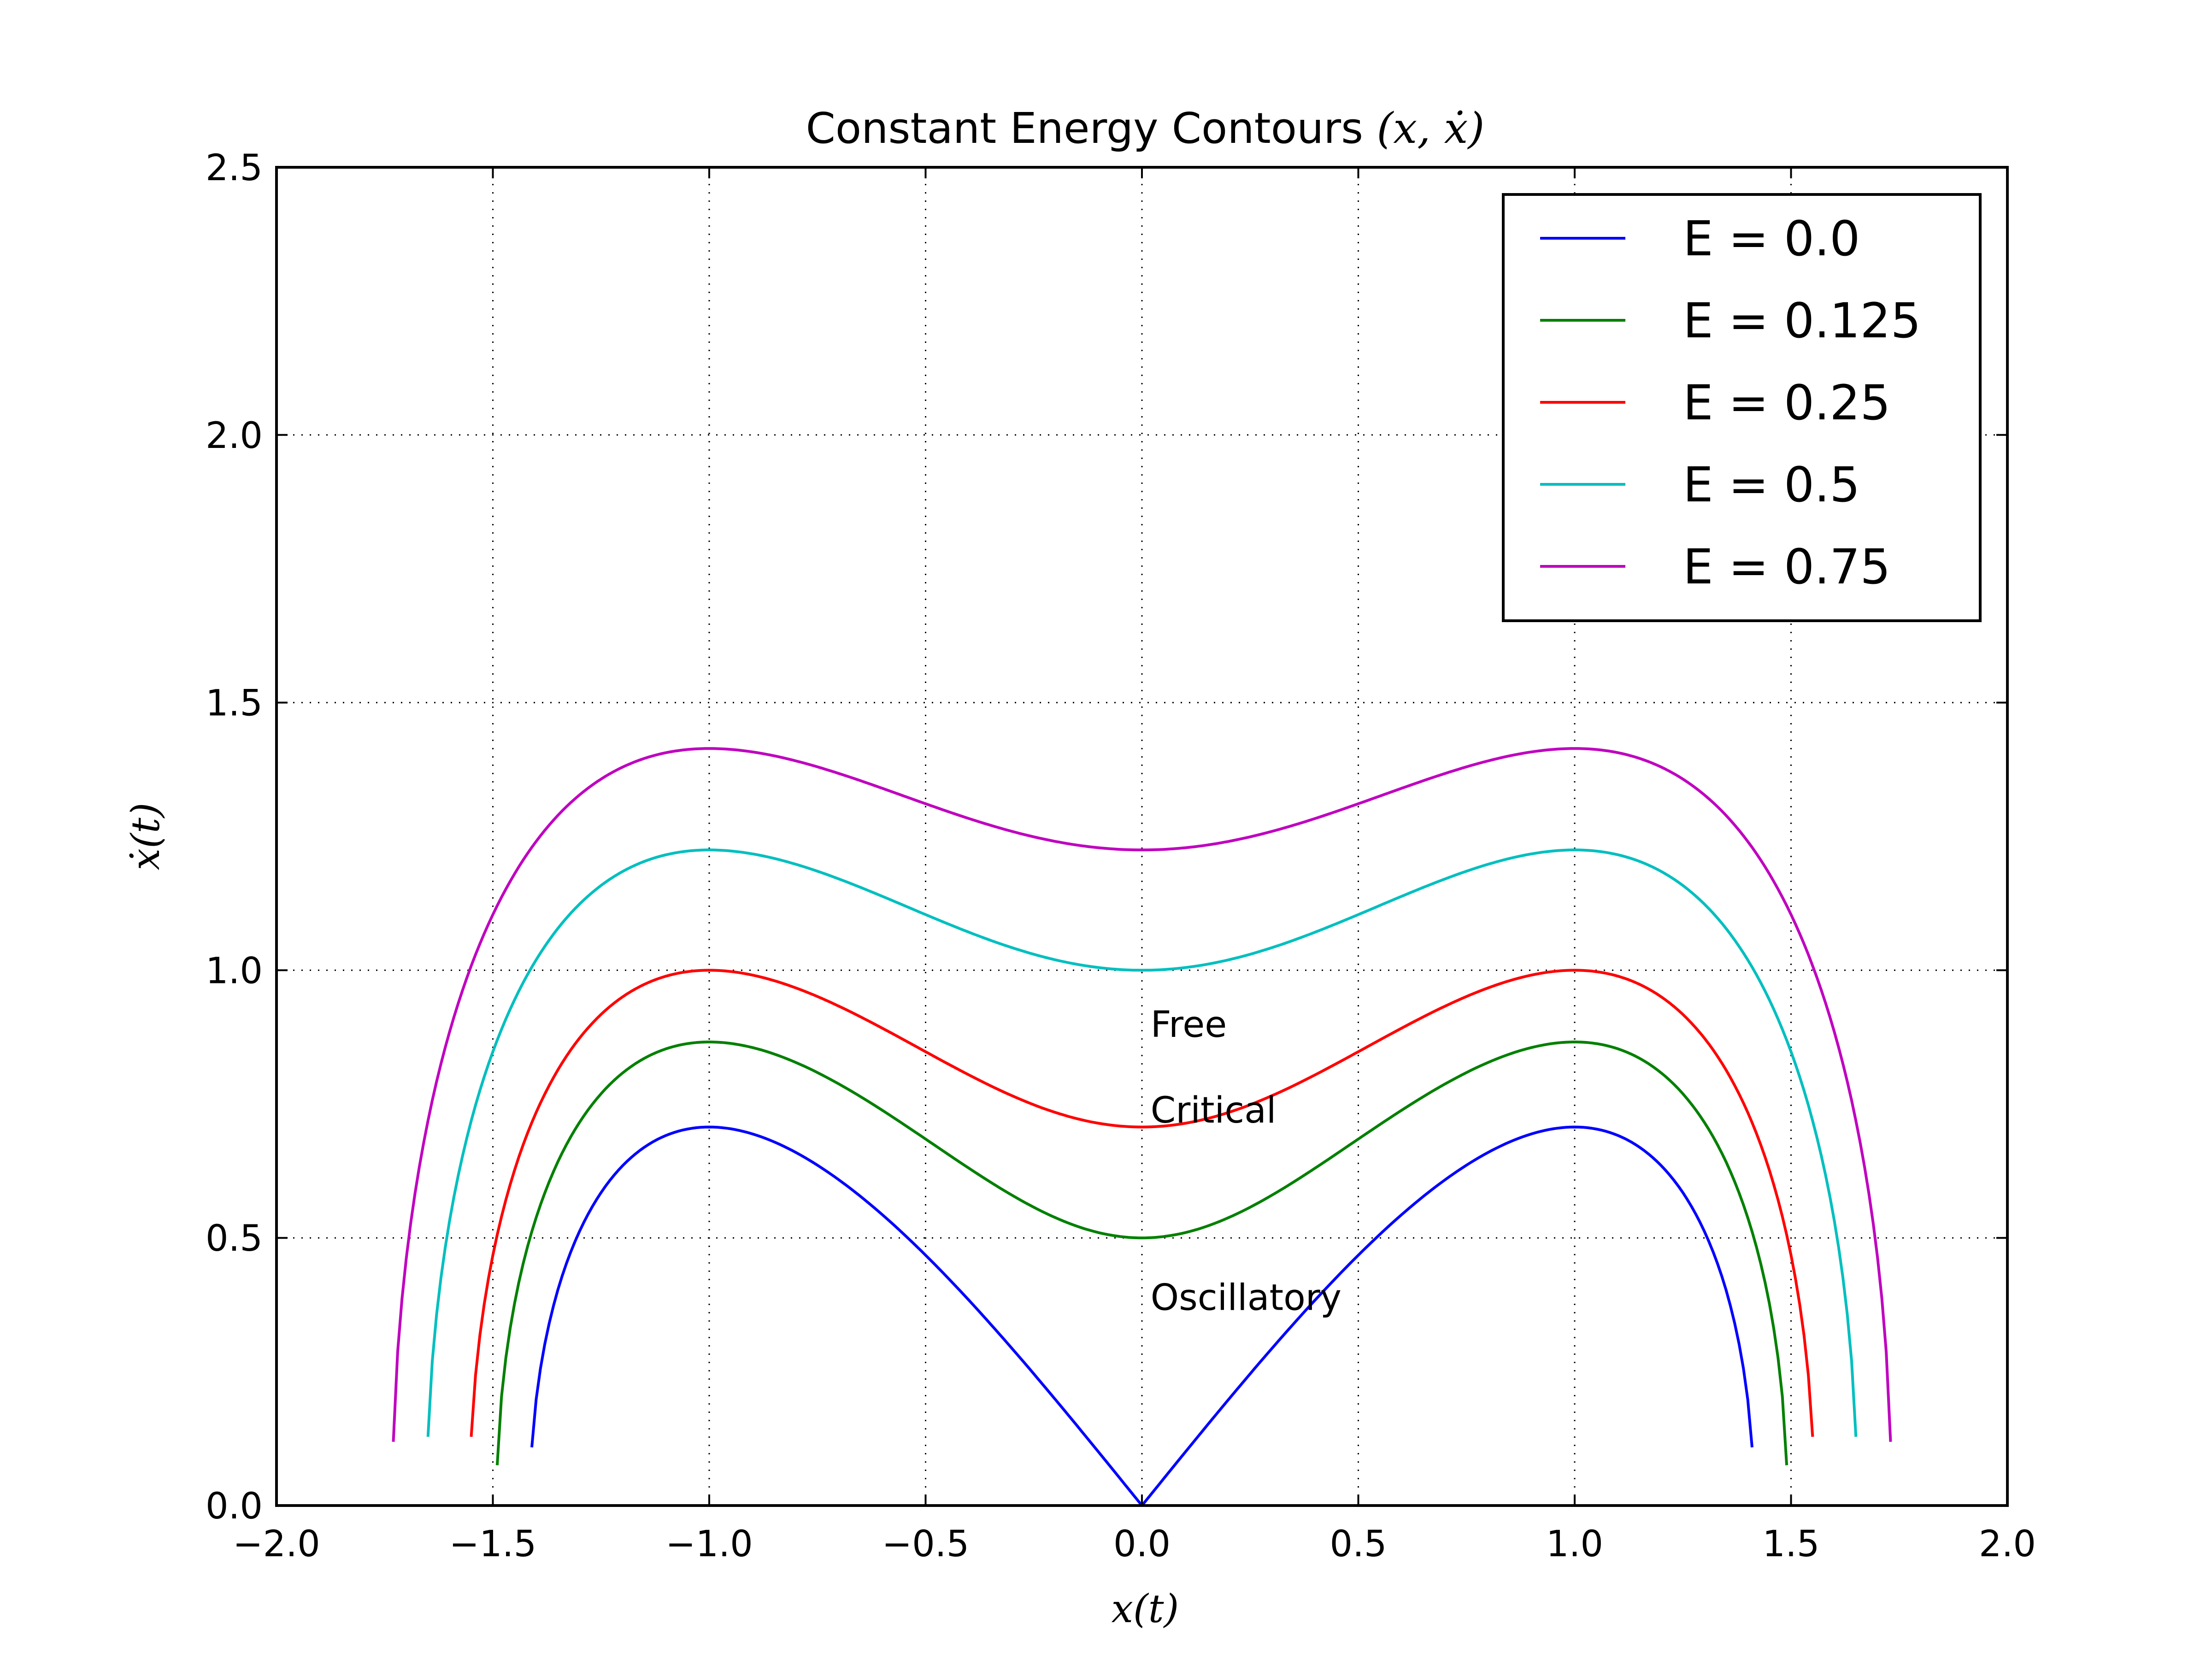 This screenshot has height=1659, width=2212. What do you see at coordinates (1145, 1608) in the screenshot?
I see `x-axis-label: x(t)` at bounding box center [1145, 1608].